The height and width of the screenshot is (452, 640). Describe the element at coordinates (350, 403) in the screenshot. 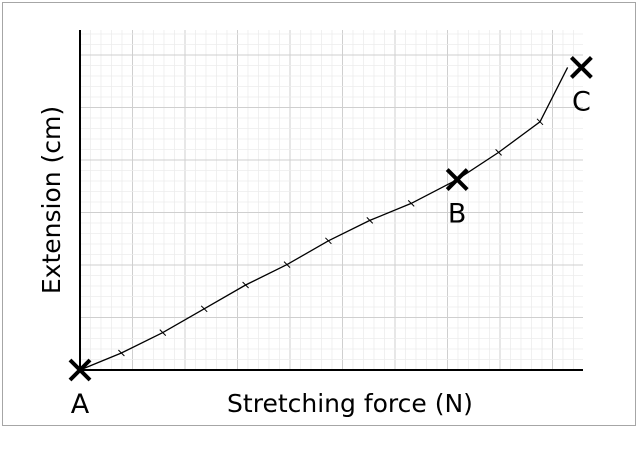

I see `x-axis-label: Stretching force (N)` at that location.